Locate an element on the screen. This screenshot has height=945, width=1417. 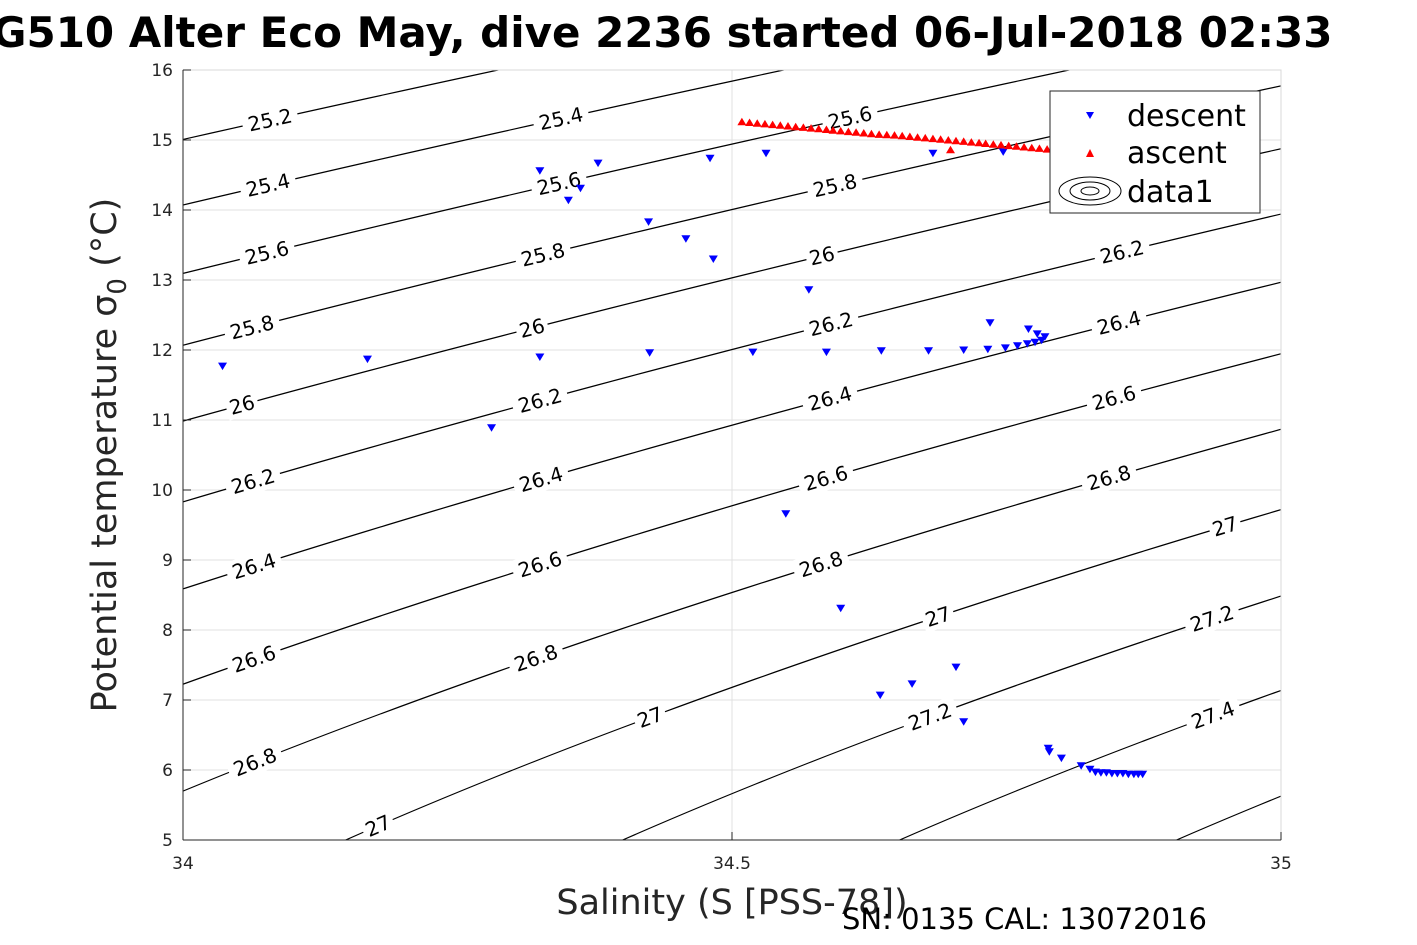
y-tick-label: 7 is located at coordinates (167, 701).